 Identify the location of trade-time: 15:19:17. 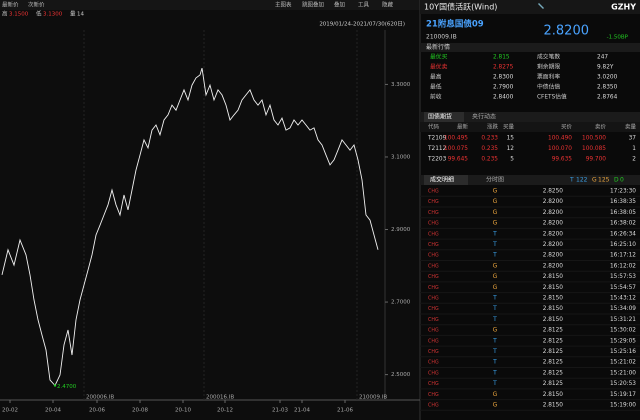
(623, 395).